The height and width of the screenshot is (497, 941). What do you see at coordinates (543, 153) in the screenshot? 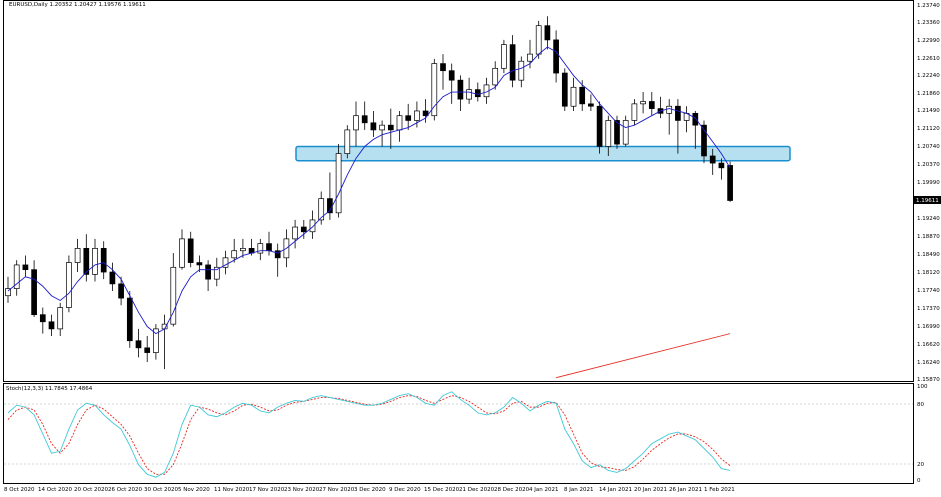
I see `resistance-zone` at bounding box center [543, 153].